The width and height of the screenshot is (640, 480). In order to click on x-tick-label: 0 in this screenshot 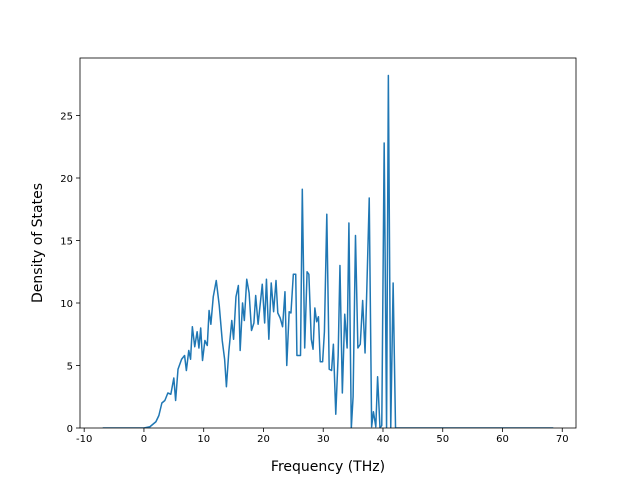, I will do `click(144, 439)`.